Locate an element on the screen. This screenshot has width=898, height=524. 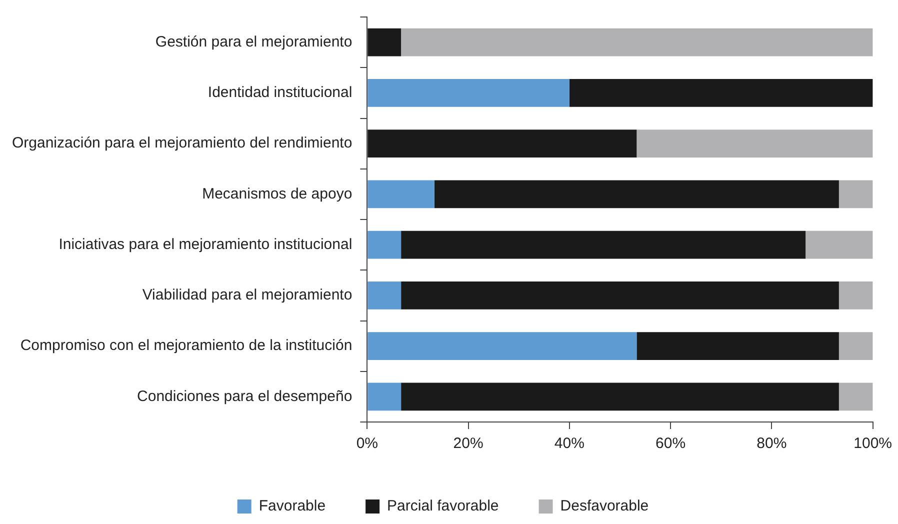
y-tick-label: Identidad institucional is located at coordinates (280, 93).